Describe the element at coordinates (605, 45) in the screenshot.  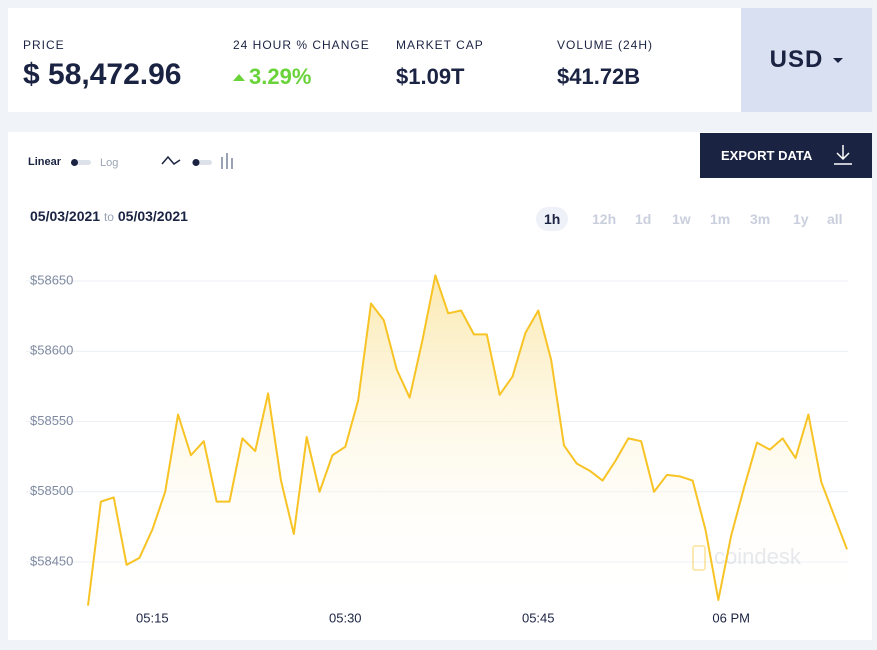
I see `stat-label: VOLUME (24H)` at that location.